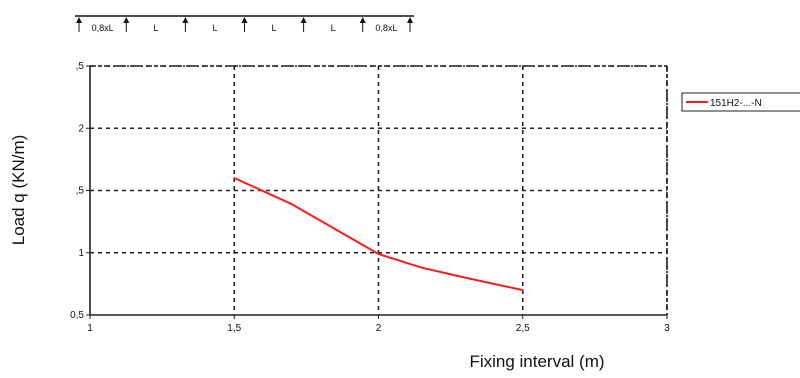  I want to click on y-tick-label: 2, so click(81, 128).